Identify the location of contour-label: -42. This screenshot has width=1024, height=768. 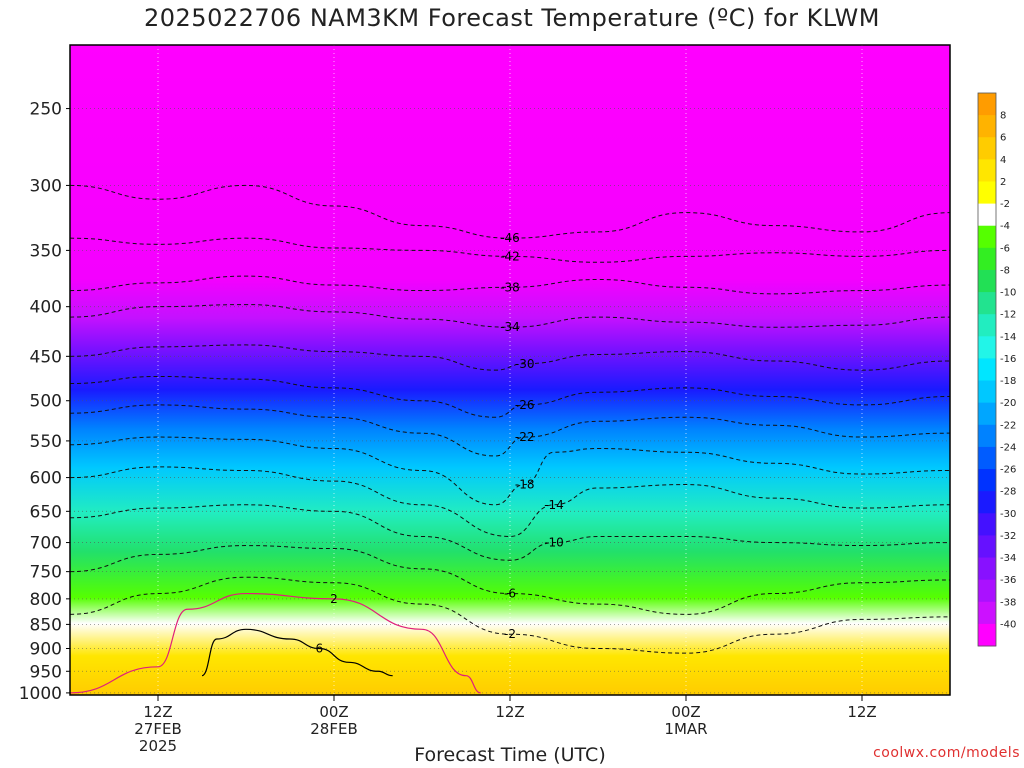
(510, 256).